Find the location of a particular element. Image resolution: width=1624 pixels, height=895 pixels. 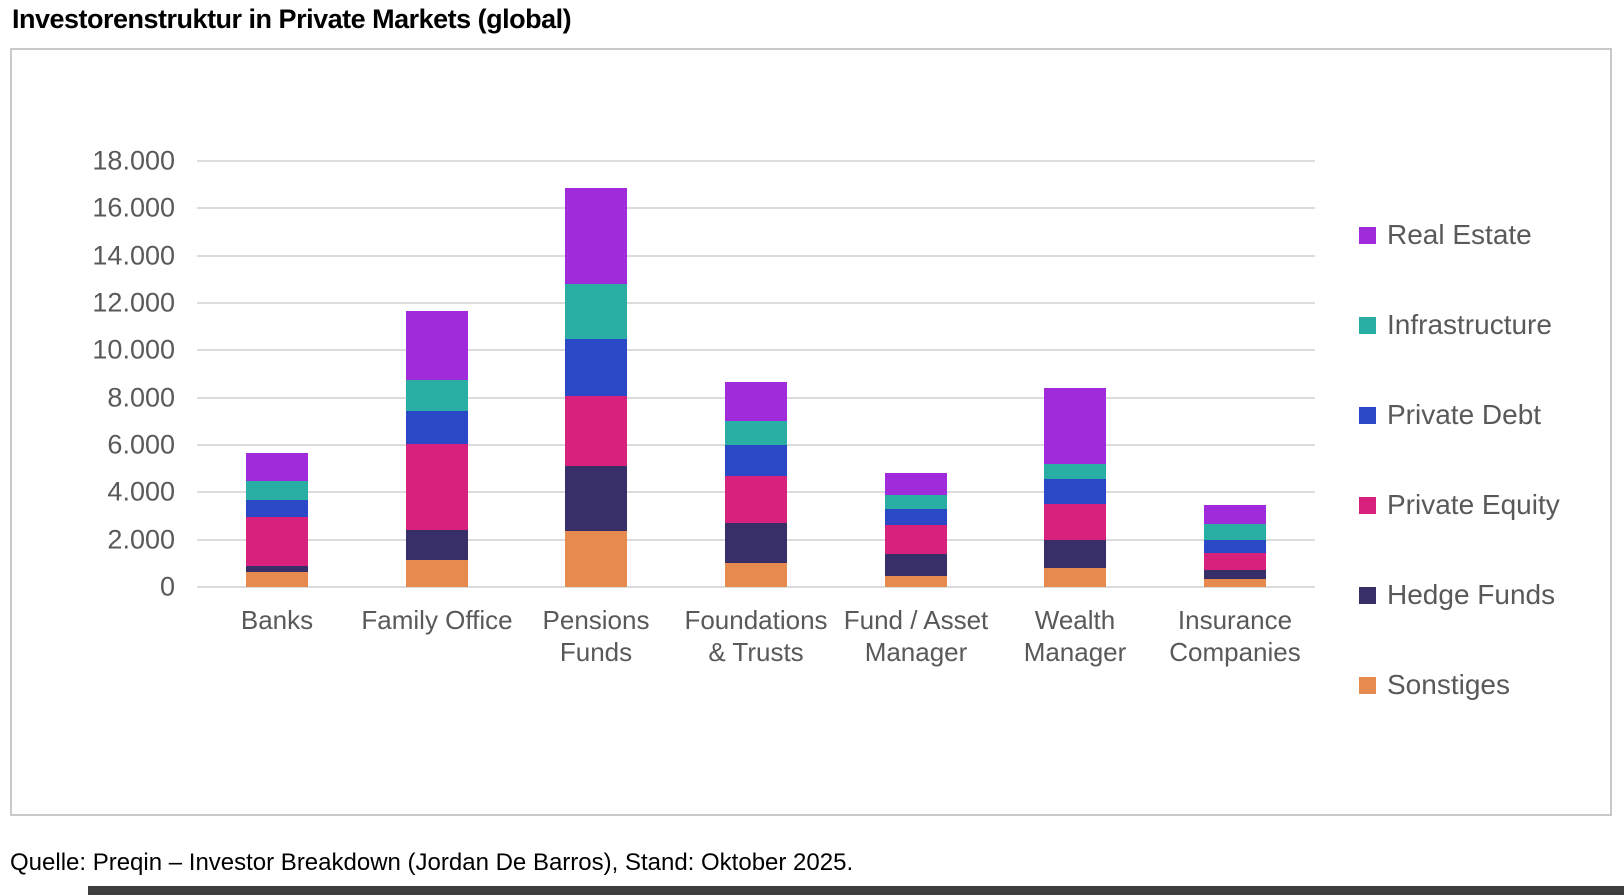

x-axis-label: Wealth Manager is located at coordinates (1075, 636).